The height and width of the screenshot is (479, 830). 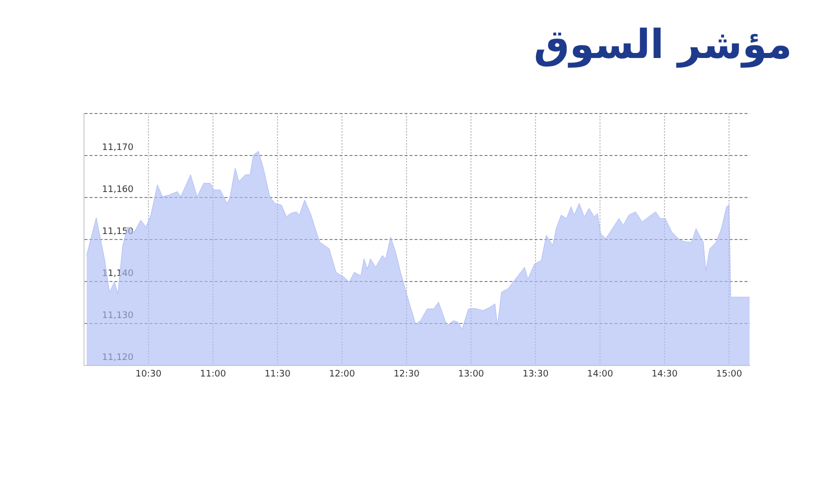 I want to click on x-tick-label: 13:30, so click(x=535, y=374).